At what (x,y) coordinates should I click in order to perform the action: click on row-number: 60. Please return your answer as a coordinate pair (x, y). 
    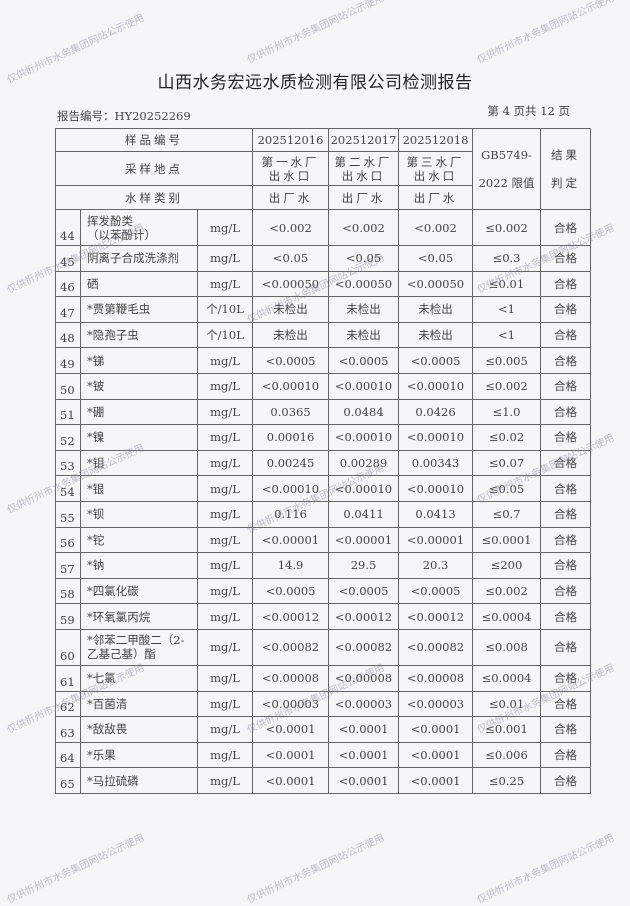
    Looking at the image, I should click on (68, 647).